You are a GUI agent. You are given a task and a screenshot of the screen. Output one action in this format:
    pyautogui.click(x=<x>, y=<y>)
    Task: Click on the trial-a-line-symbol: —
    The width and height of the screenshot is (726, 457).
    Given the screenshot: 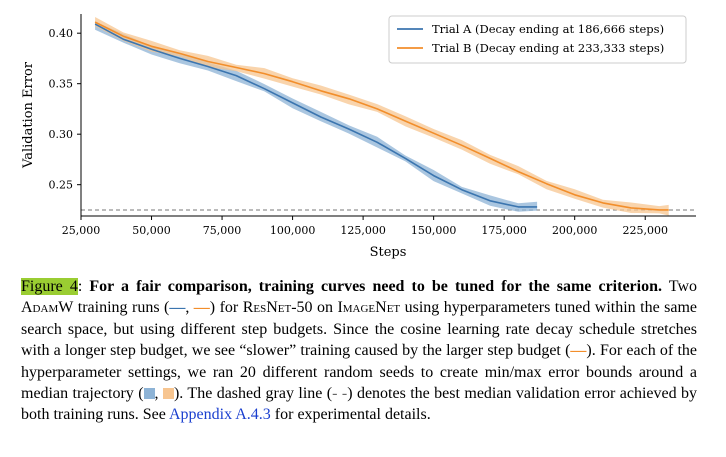 What is the action you would take?
    pyautogui.click(x=177, y=308)
    